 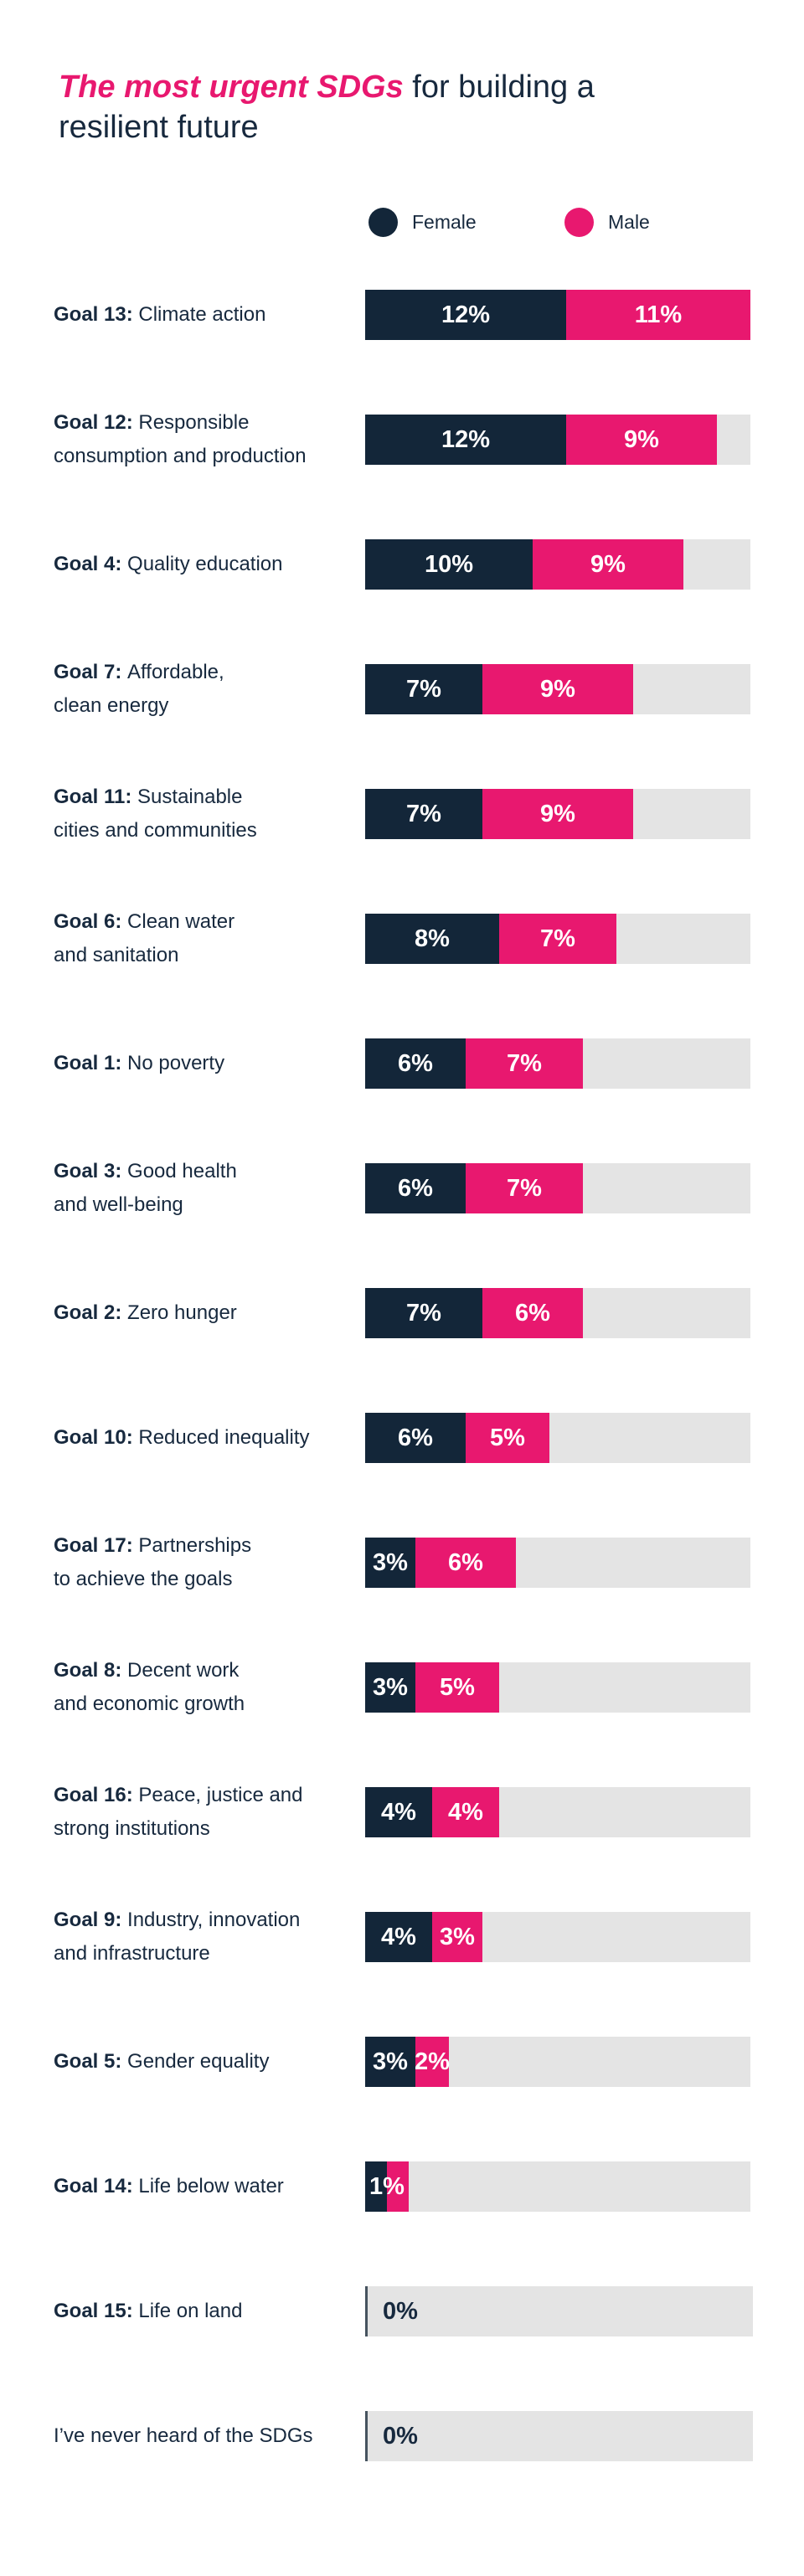 What do you see at coordinates (499, 87) in the screenshot?
I see `title-rest: for building a` at bounding box center [499, 87].